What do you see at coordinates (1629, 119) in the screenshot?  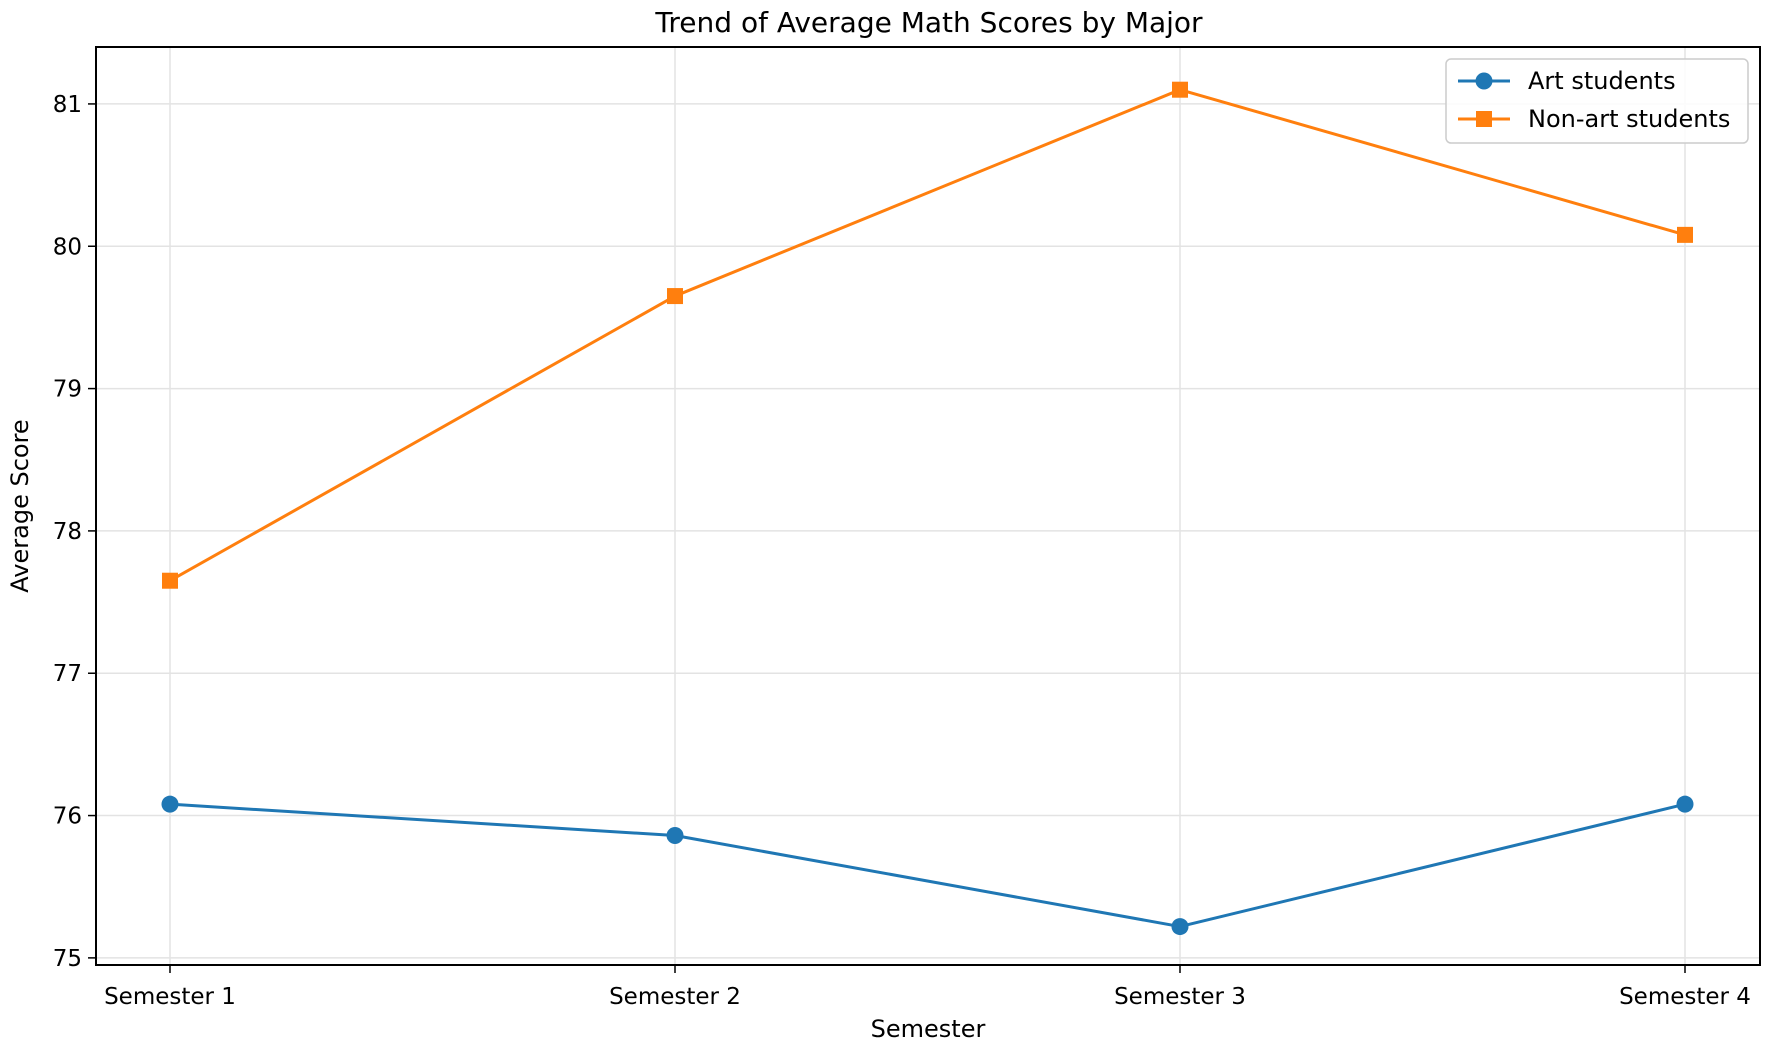 I see `legend-label: Non-art students` at bounding box center [1629, 119].